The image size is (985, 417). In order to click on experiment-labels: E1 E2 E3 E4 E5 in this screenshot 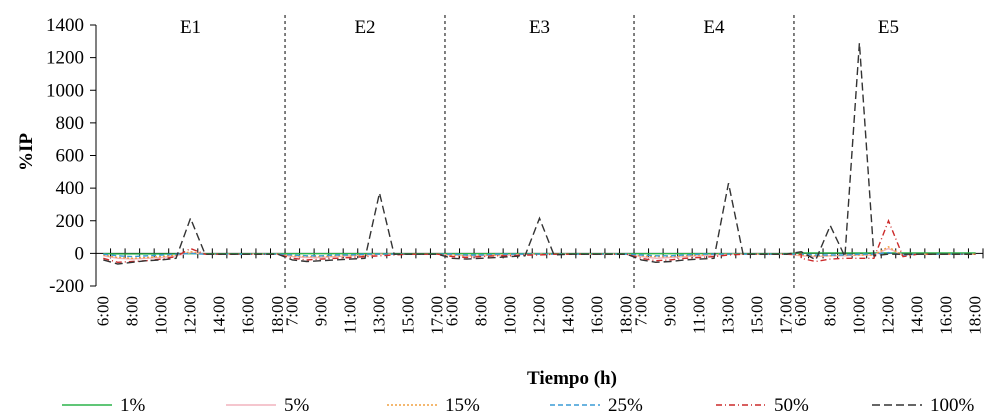, I will do `click(539, 27)`.